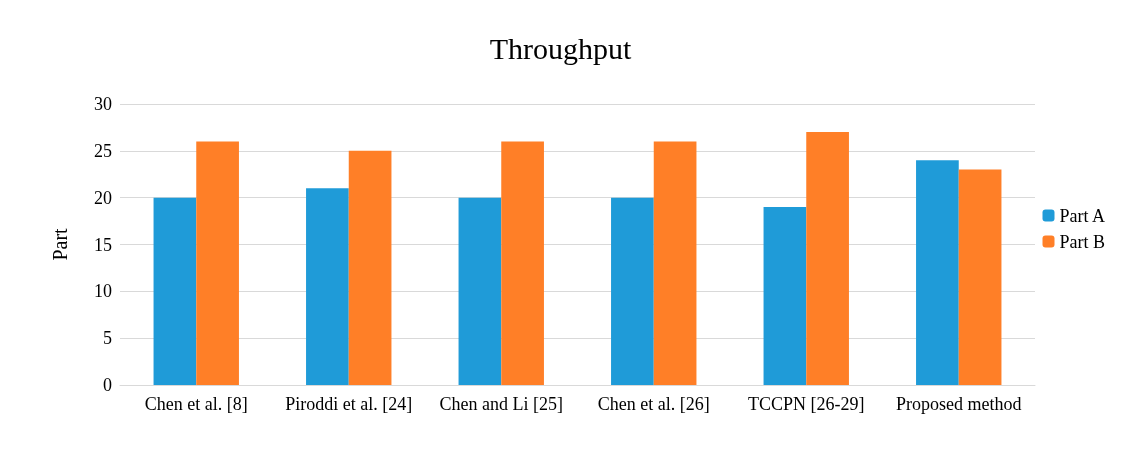 The image size is (1121, 457). What do you see at coordinates (107, 338) in the screenshot?
I see `y-tick-label: 5` at bounding box center [107, 338].